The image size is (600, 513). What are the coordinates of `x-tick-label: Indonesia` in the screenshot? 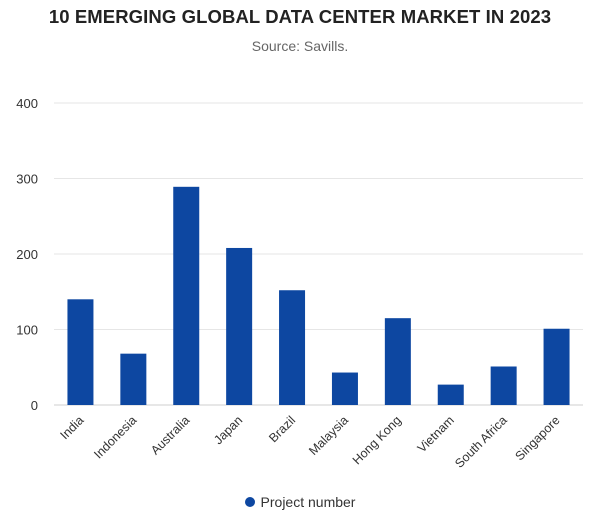 It's located at (115, 437).